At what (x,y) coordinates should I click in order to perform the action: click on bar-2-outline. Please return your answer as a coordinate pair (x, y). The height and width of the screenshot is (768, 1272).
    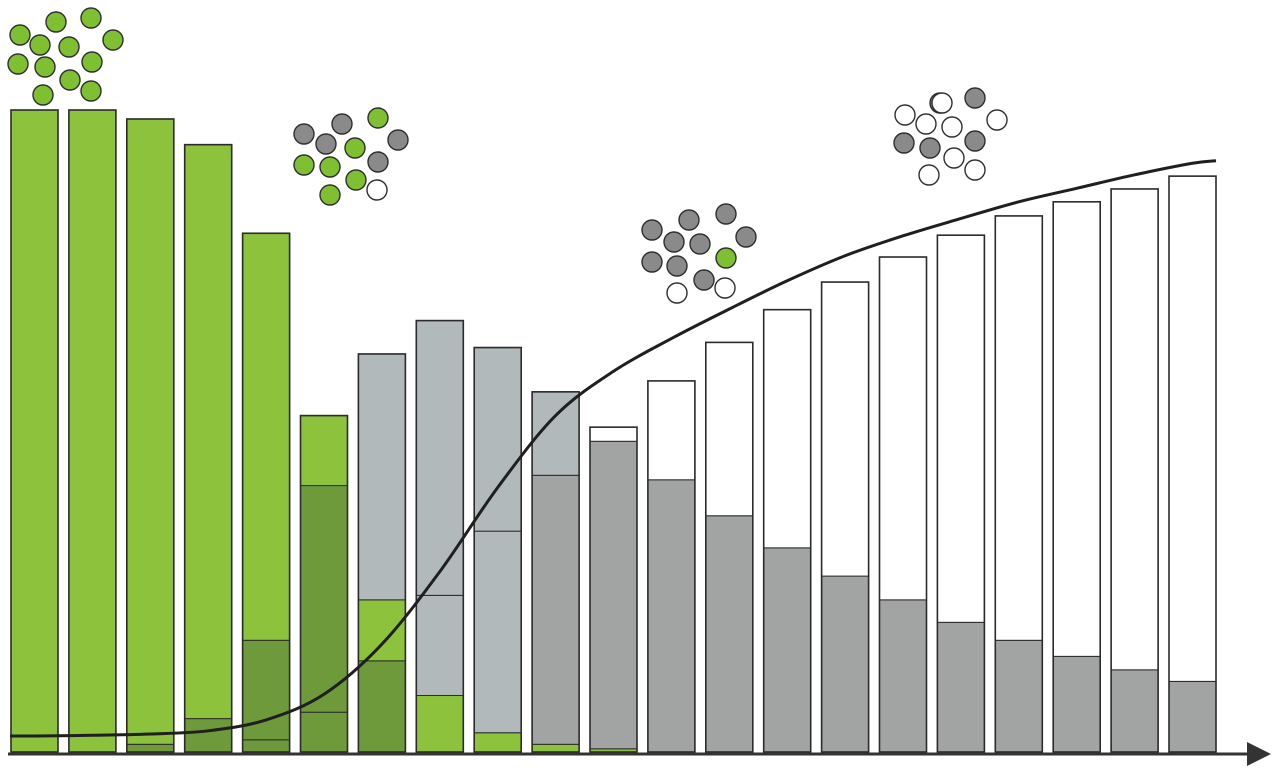
    Looking at the image, I should click on (92, 431).